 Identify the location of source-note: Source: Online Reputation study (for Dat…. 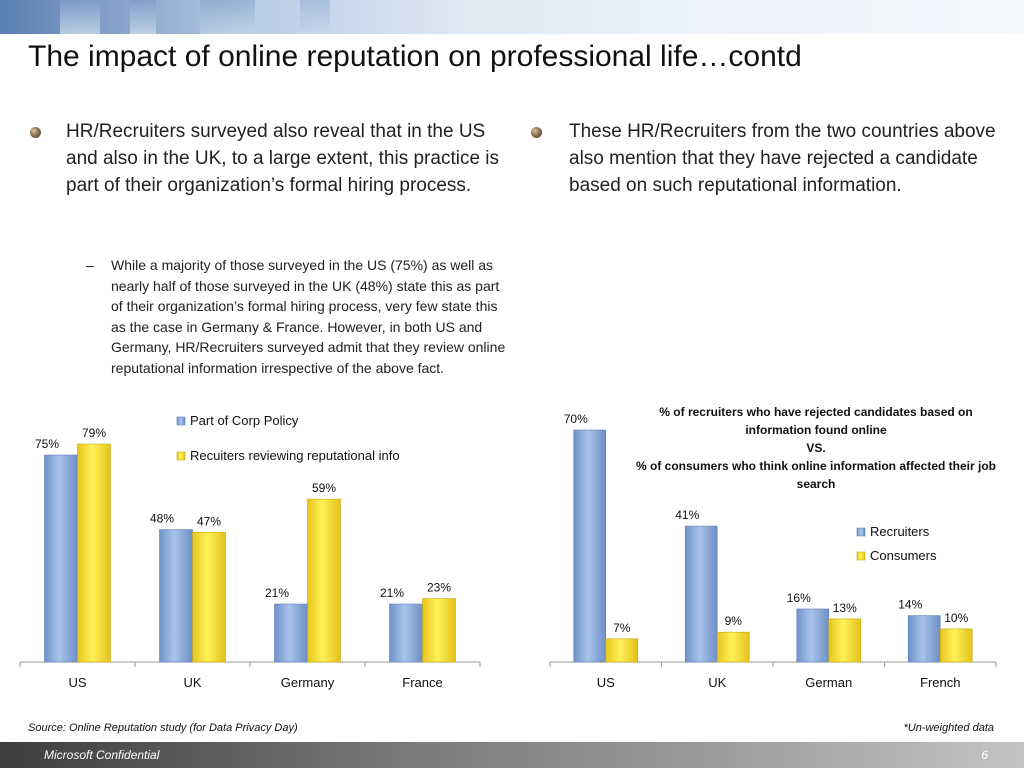
(163, 728).